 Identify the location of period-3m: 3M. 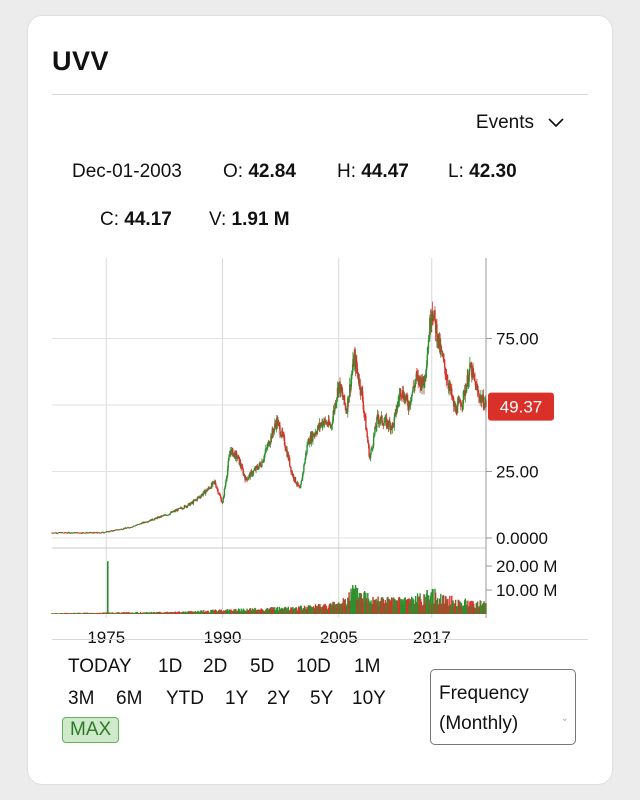
(81, 698).